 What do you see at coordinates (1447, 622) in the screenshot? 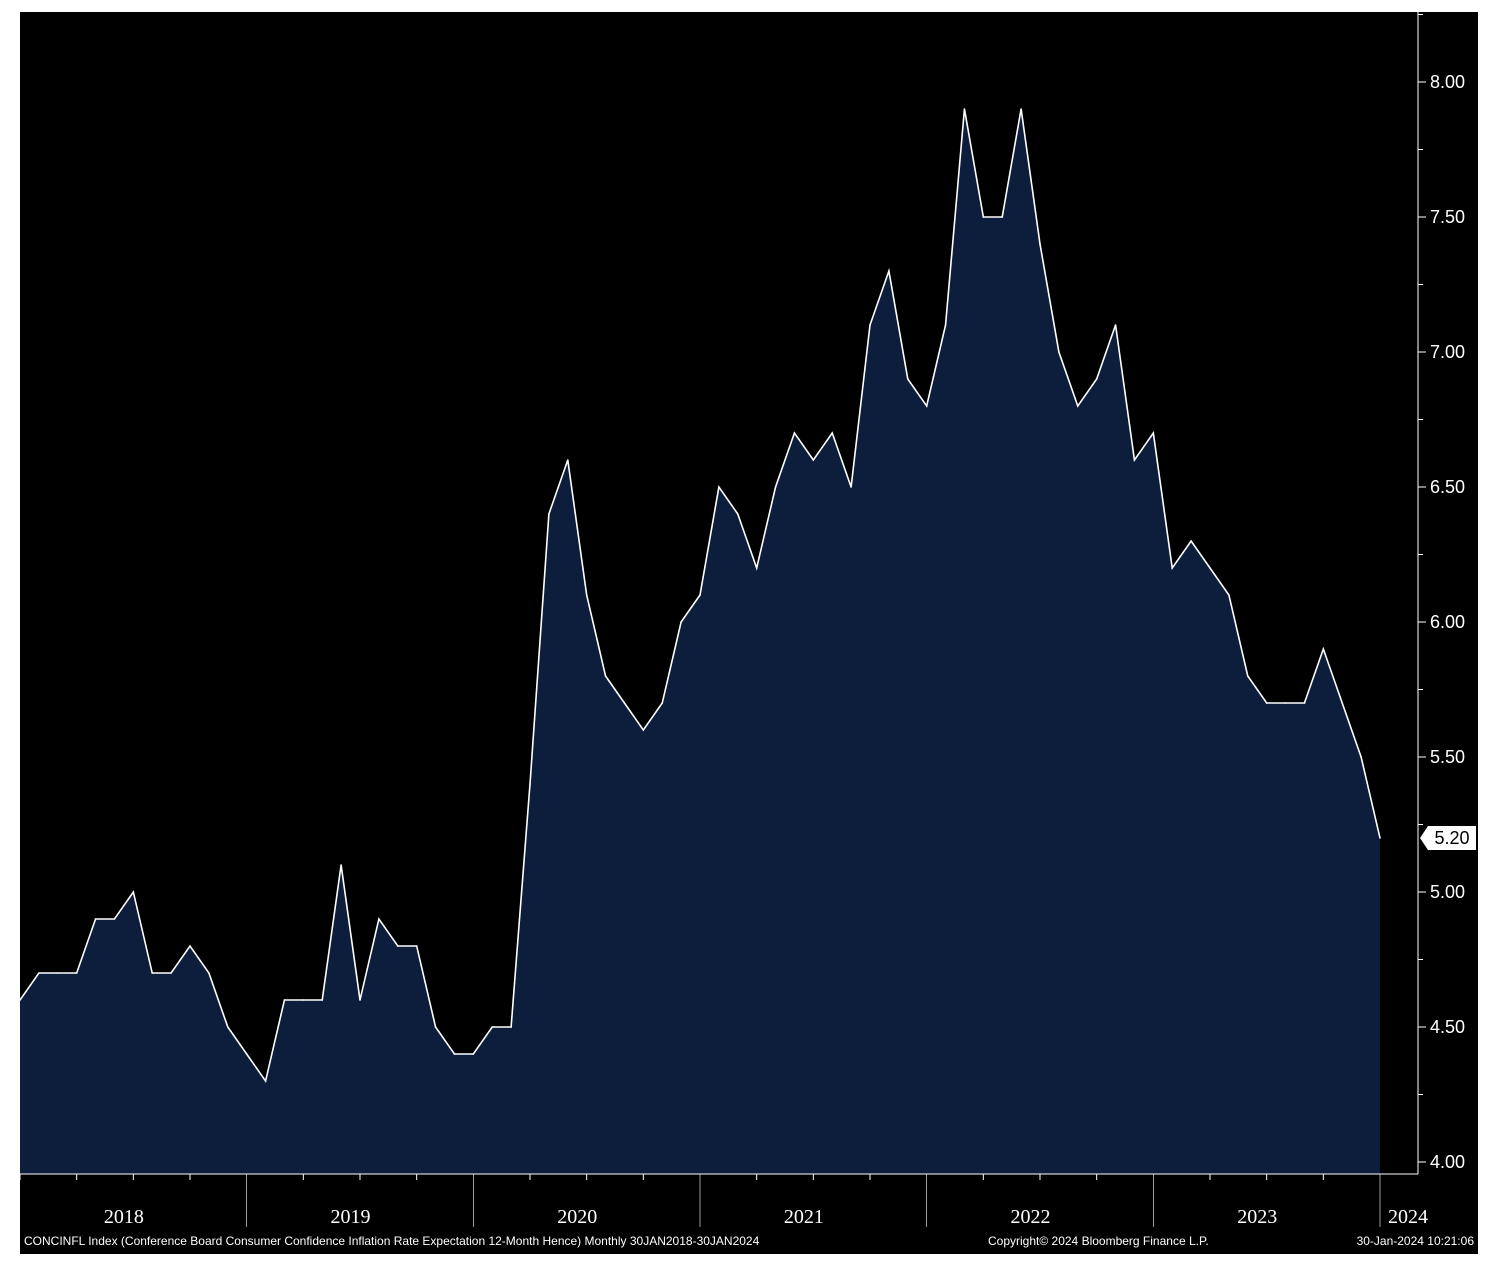
I see `y-tick-label: 6.00` at bounding box center [1447, 622].